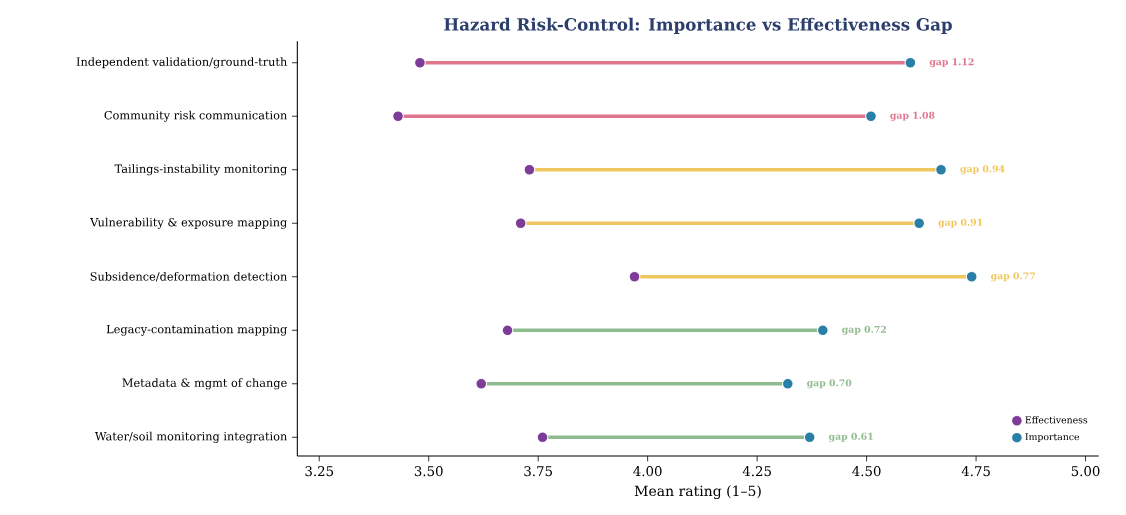 The image size is (1126, 515). I want to click on y-tick-label: Water/soil monitoring integration, so click(190, 437).